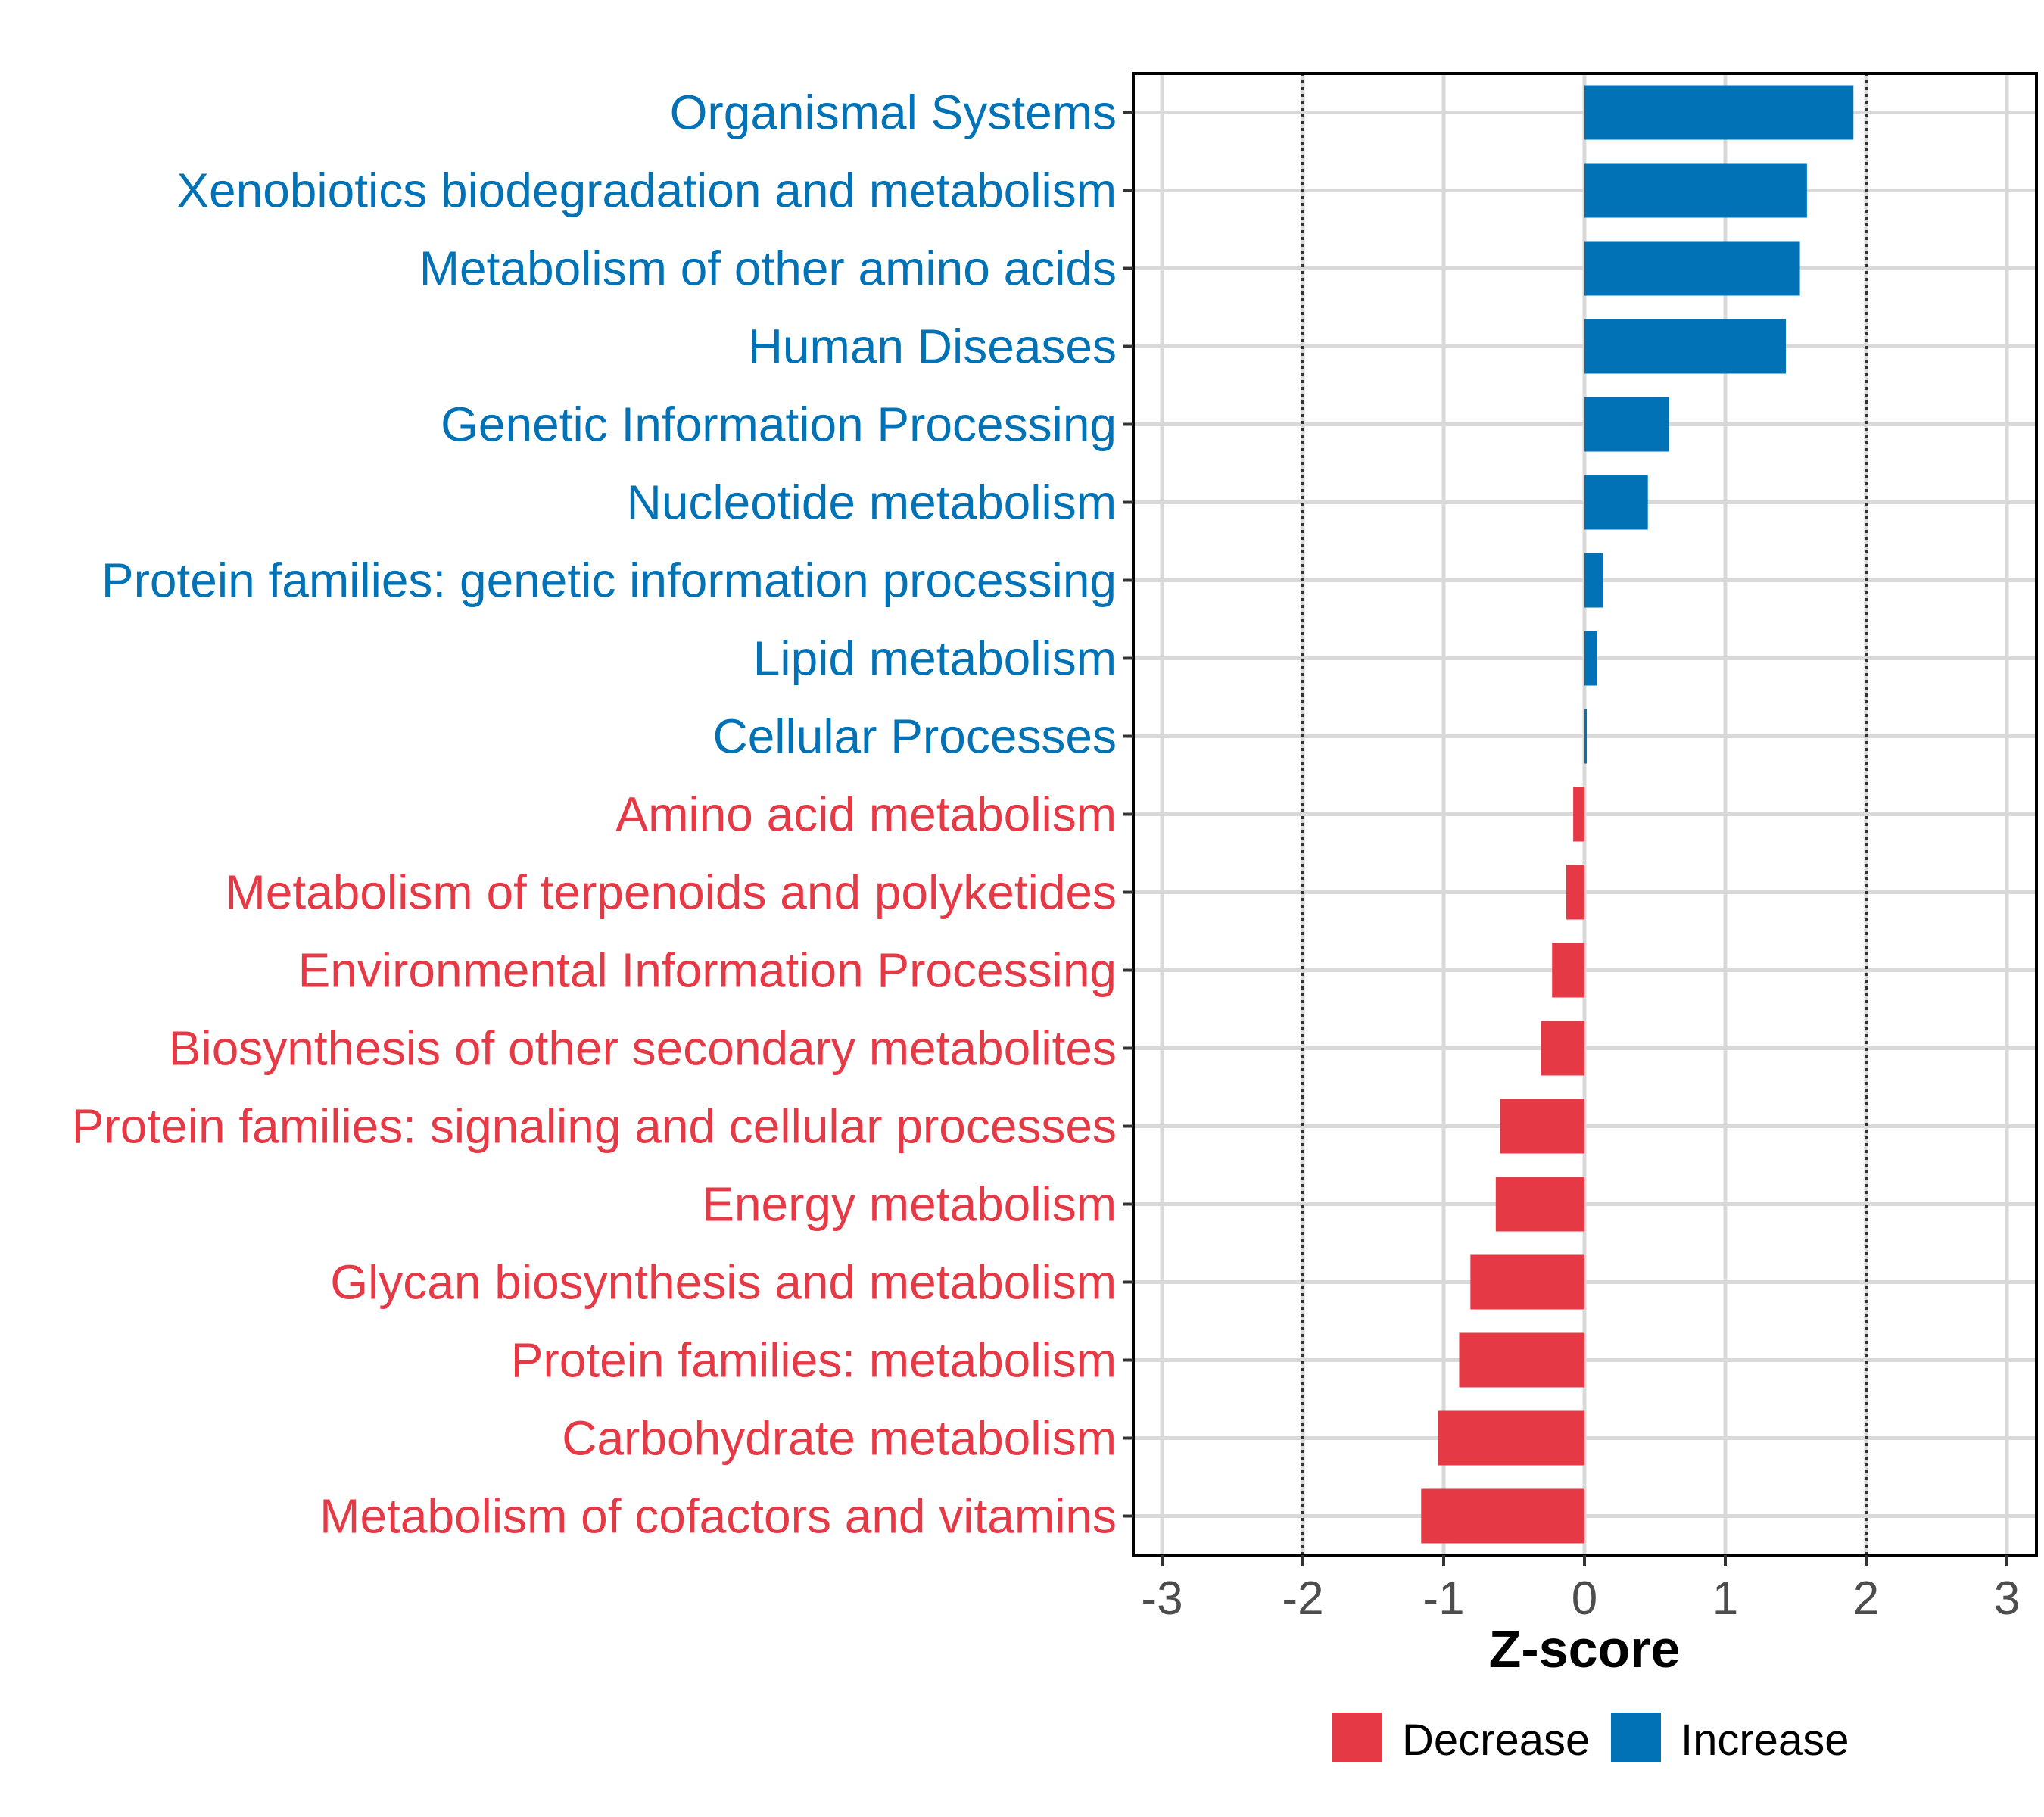 The width and height of the screenshot is (2044, 1817). Describe the element at coordinates (933, 346) in the screenshot. I see `category-label: Human Diseases` at that location.